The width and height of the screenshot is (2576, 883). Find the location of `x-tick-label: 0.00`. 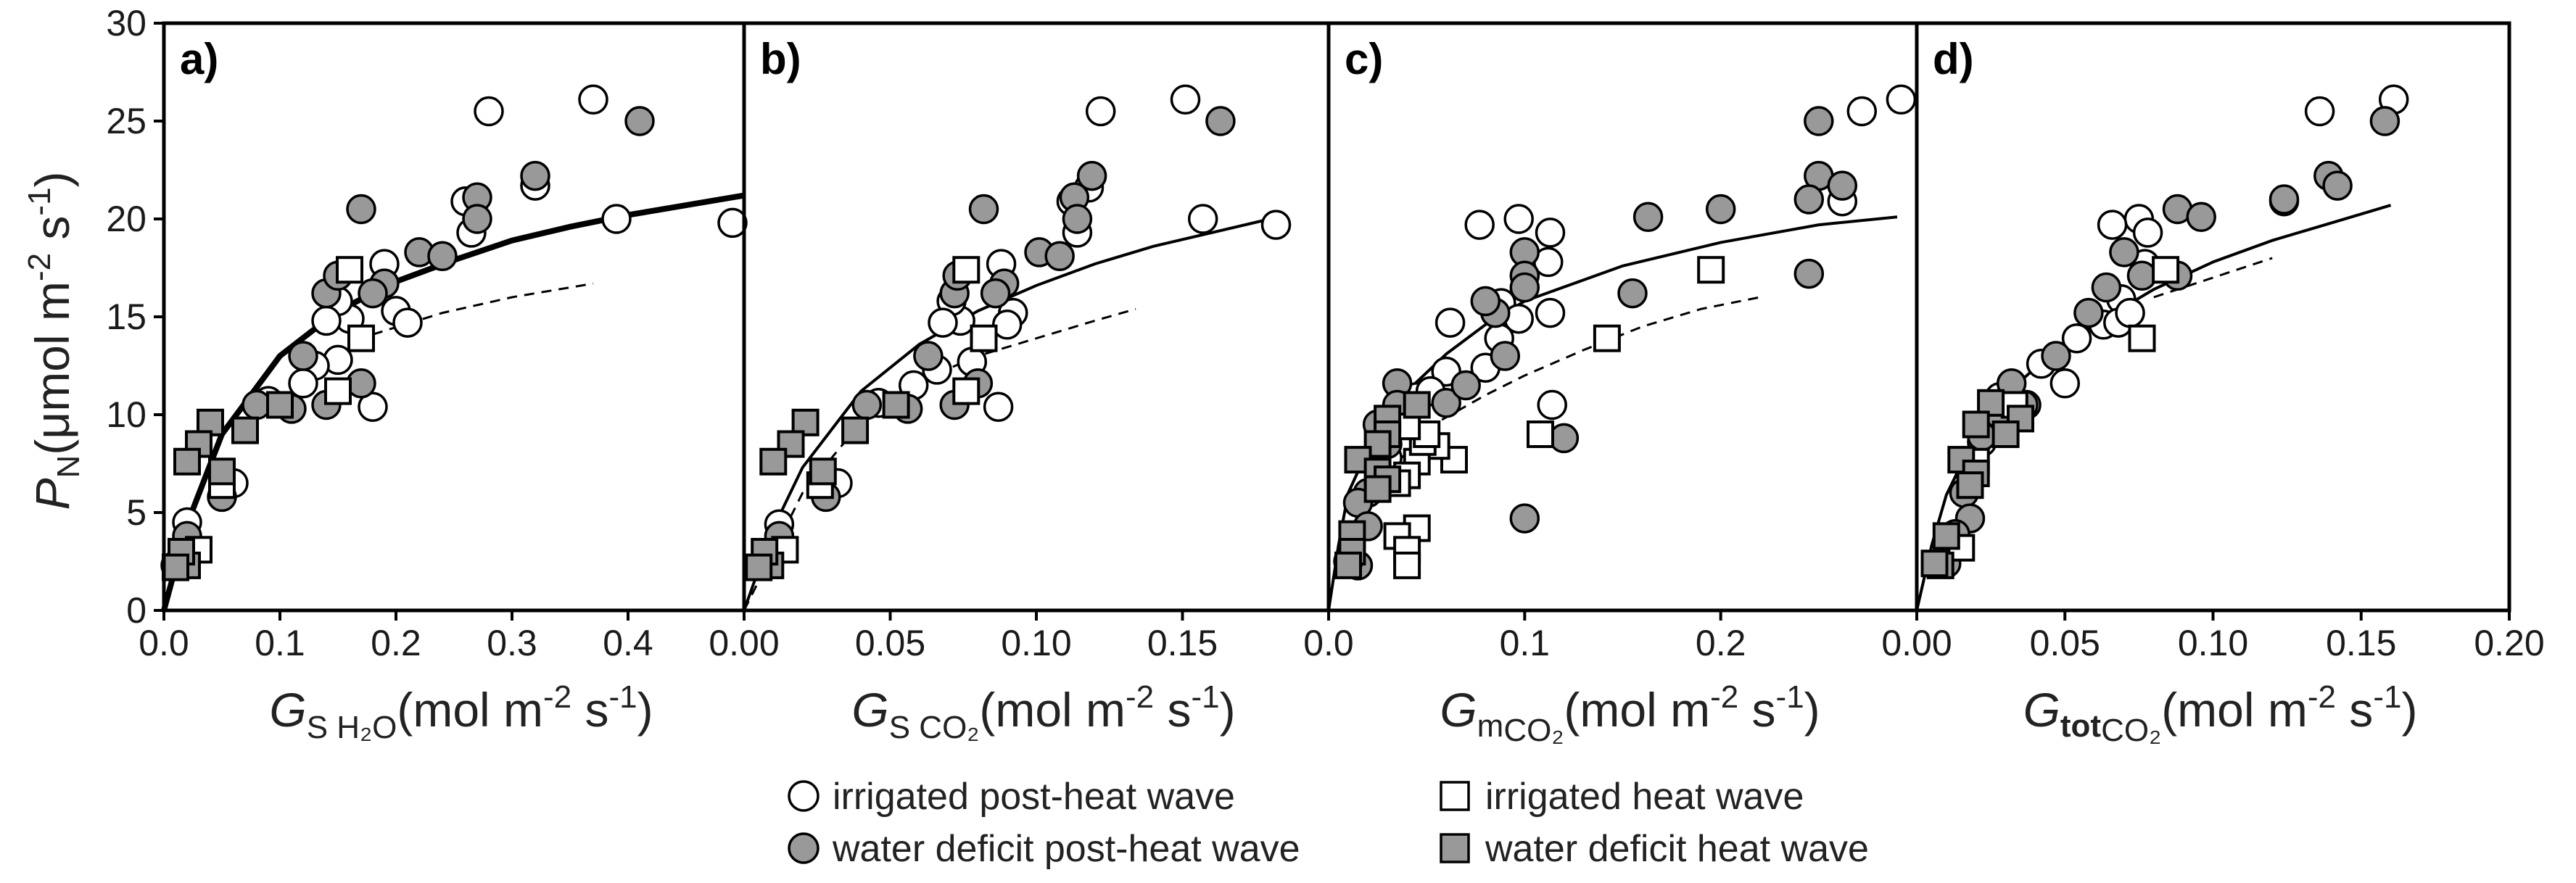

x-tick-label: 0.00 is located at coordinates (1916, 643).